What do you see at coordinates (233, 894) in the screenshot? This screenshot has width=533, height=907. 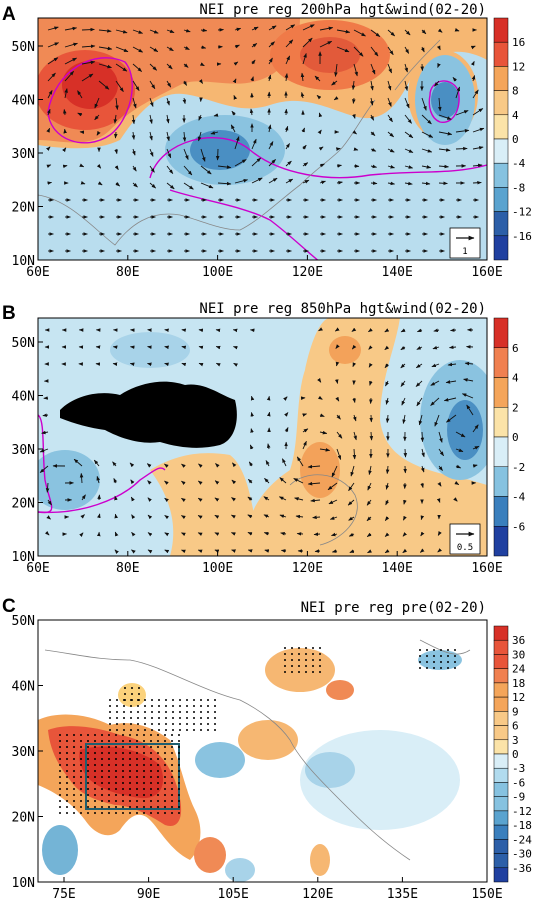 I see `lon-tick-label: 105E` at bounding box center [233, 894].